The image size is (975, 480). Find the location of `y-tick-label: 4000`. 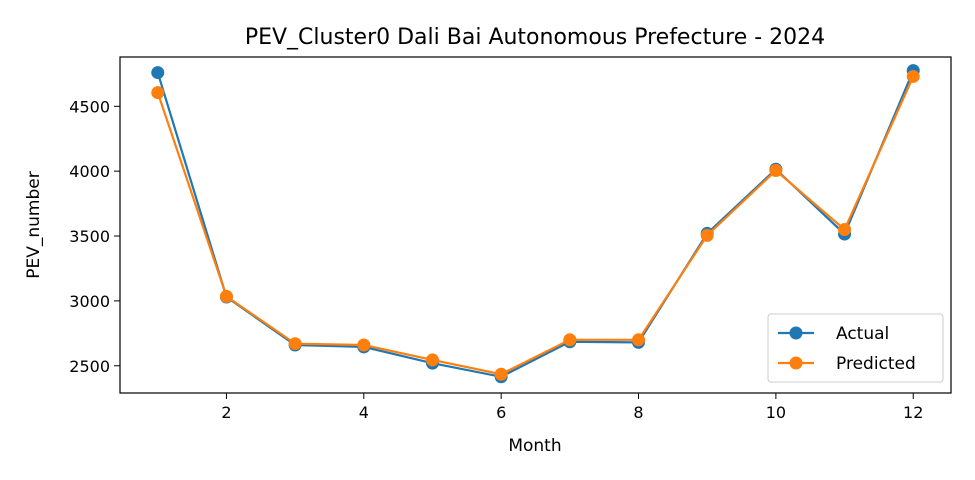

y-tick-label: 4000 is located at coordinates (89, 171).